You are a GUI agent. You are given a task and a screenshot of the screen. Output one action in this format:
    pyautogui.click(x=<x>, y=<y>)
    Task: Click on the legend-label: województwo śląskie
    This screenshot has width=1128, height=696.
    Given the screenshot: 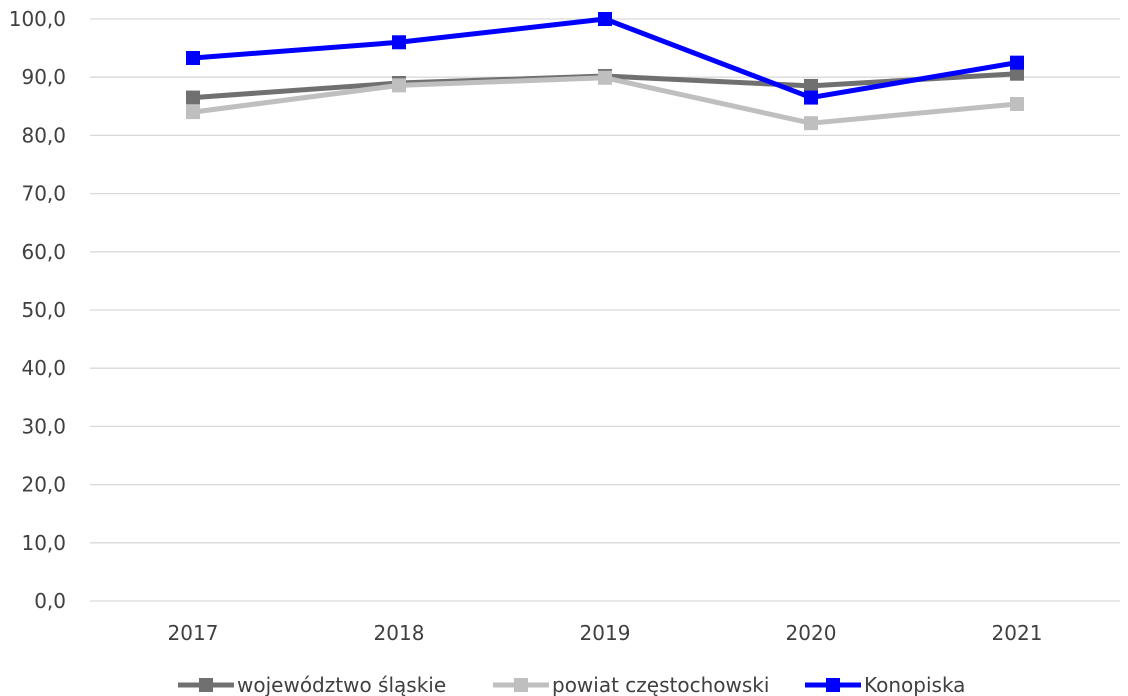 What is the action you would take?
    pyautogui.click(x=341, y=684)
    